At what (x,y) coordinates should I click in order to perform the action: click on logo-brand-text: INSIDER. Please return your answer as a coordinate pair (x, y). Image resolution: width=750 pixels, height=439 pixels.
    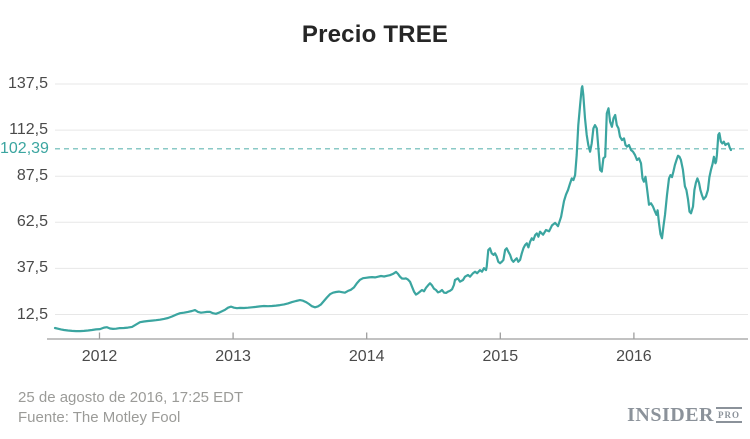
    Looking at the image, I should click on (670, 415).